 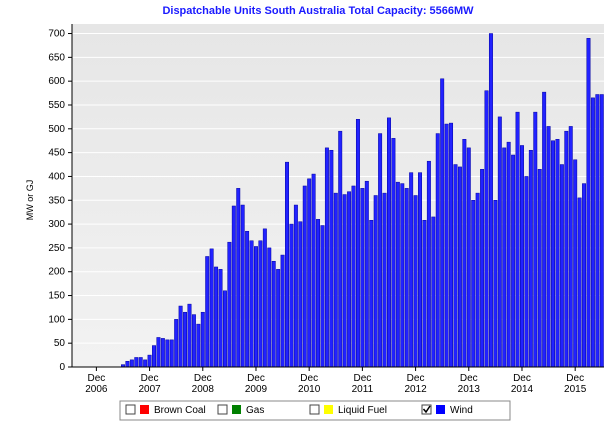 I want to click on x-tick-label: Dec 2015, so click(x=575, y=384).